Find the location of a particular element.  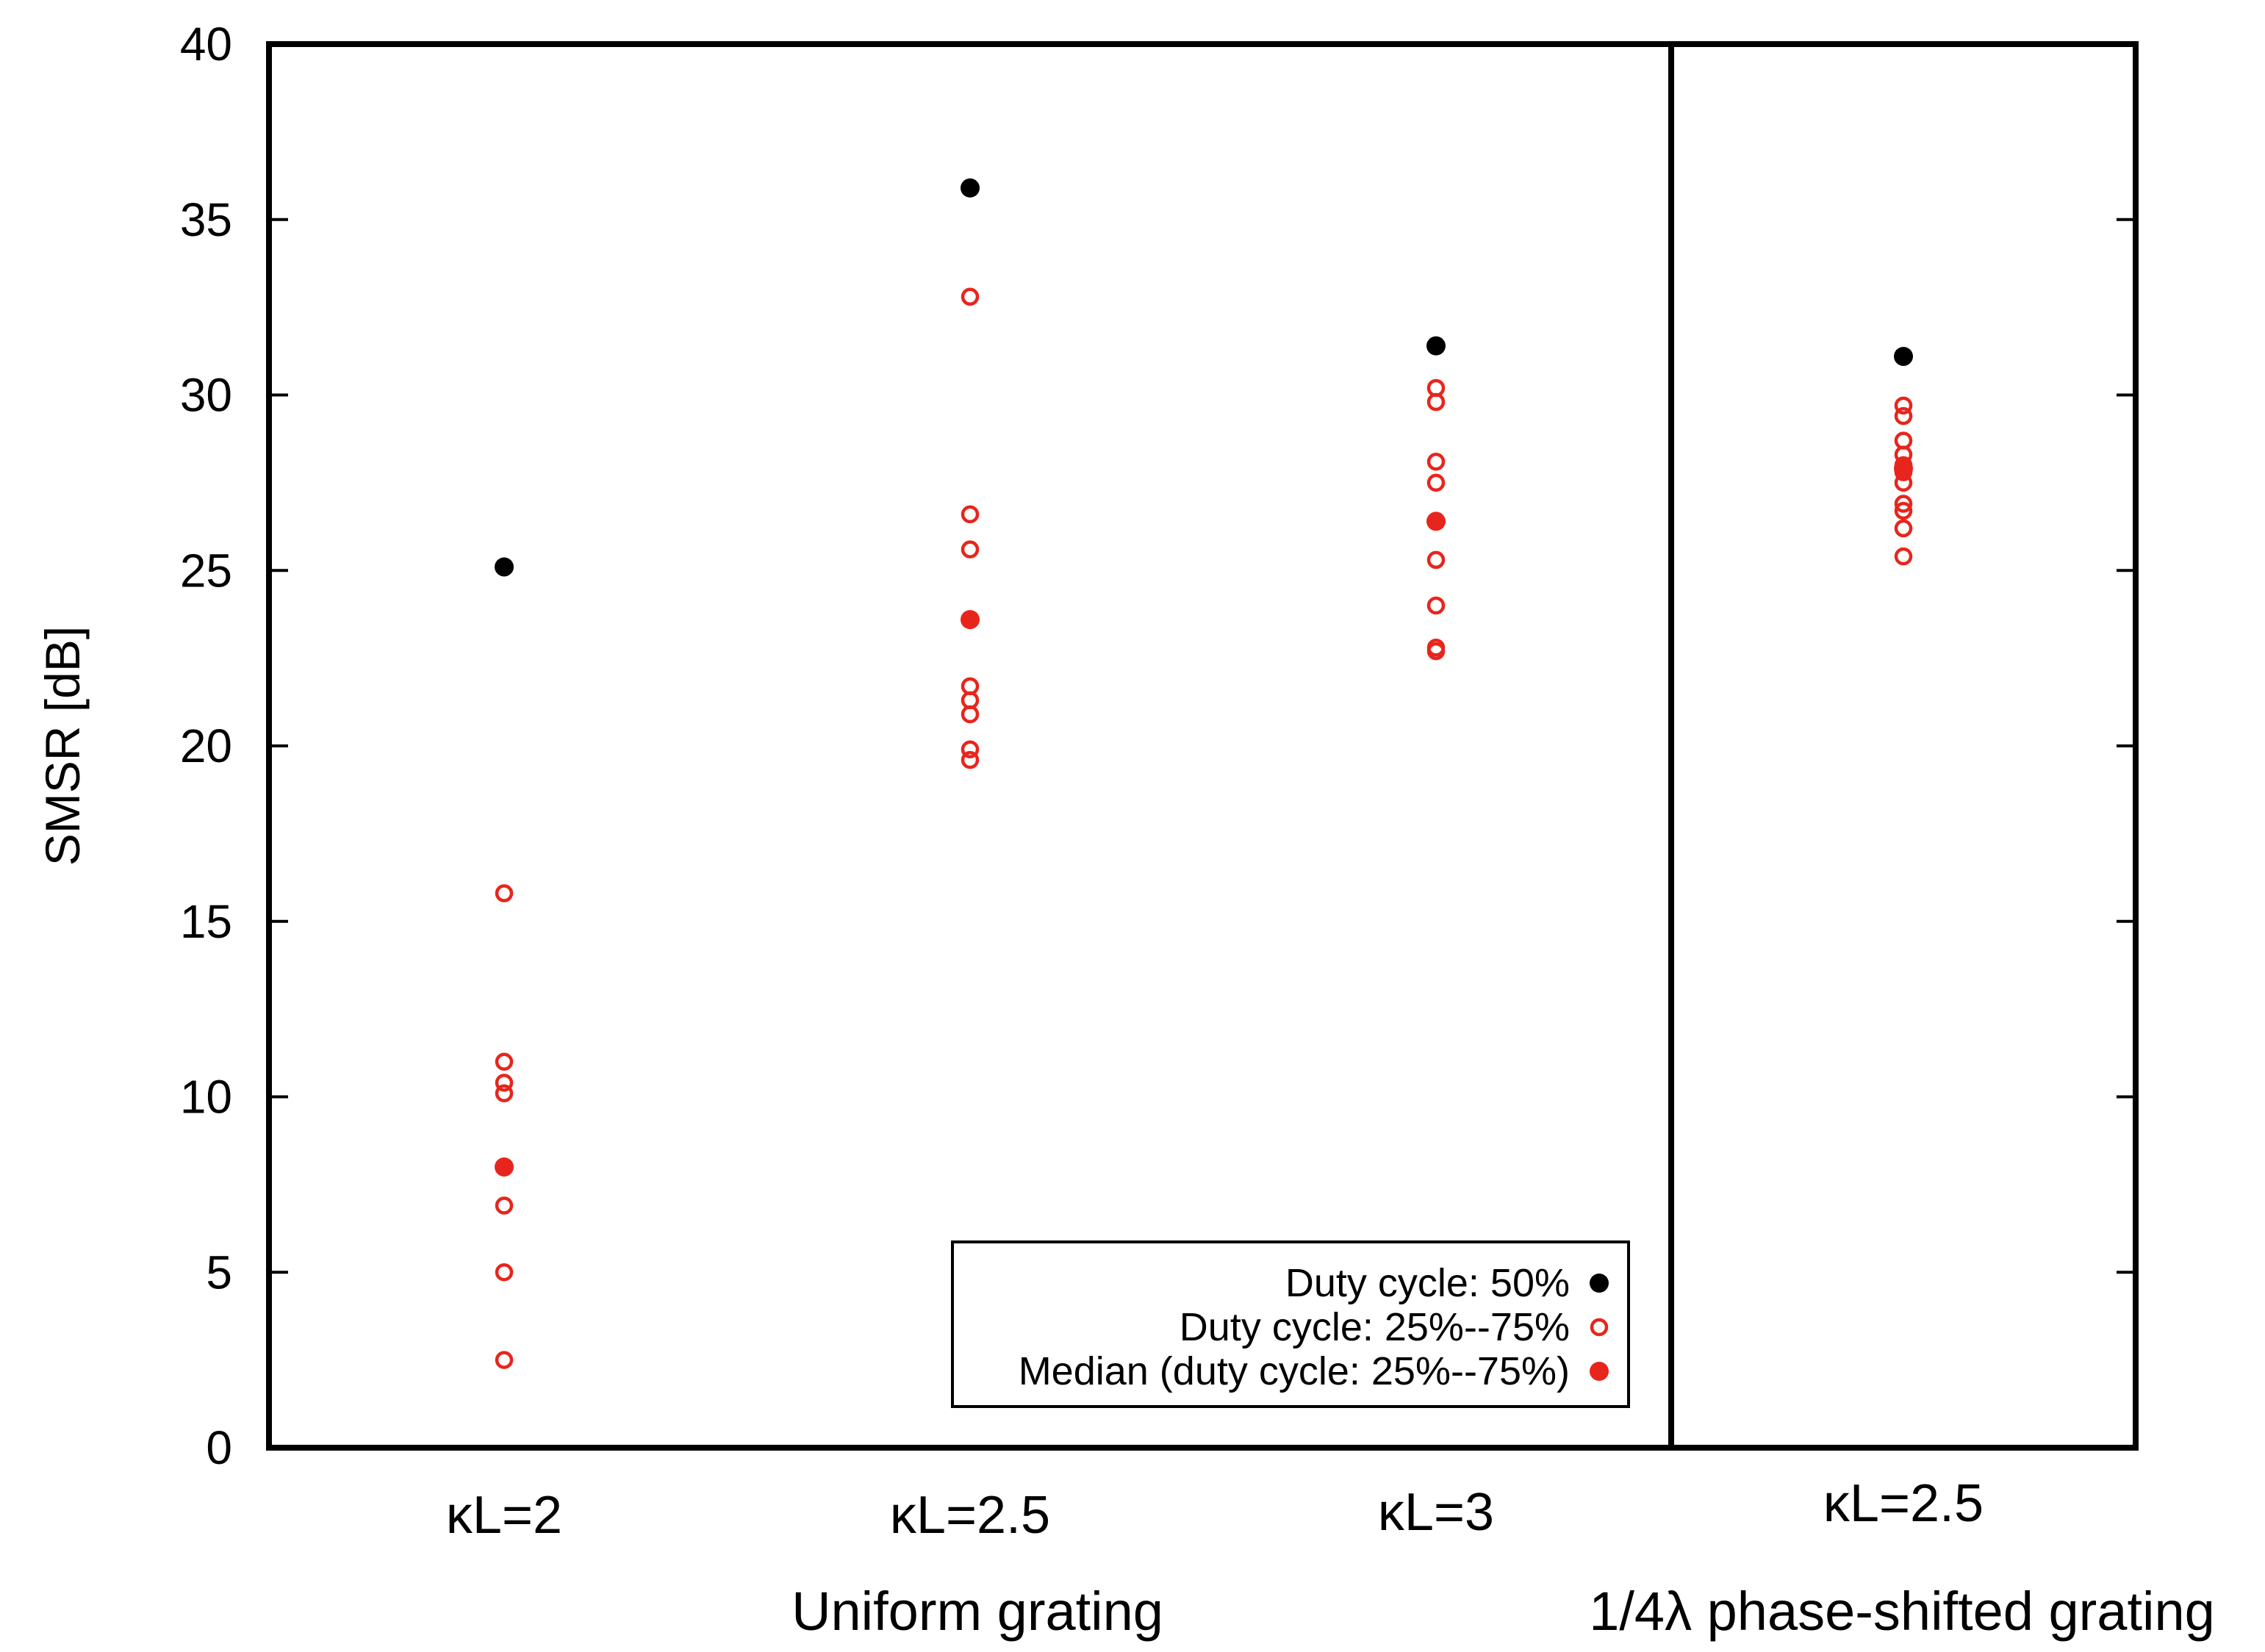

y-tick-label: 35 is located at coordinates (206, 220).